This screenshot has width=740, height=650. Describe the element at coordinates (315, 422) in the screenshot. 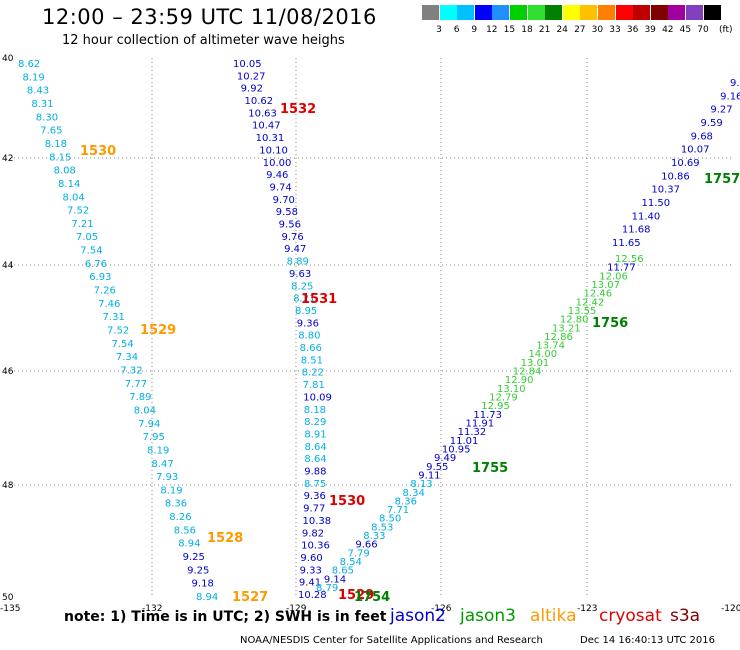

I see `wave-height-label: 8.29` at that location.